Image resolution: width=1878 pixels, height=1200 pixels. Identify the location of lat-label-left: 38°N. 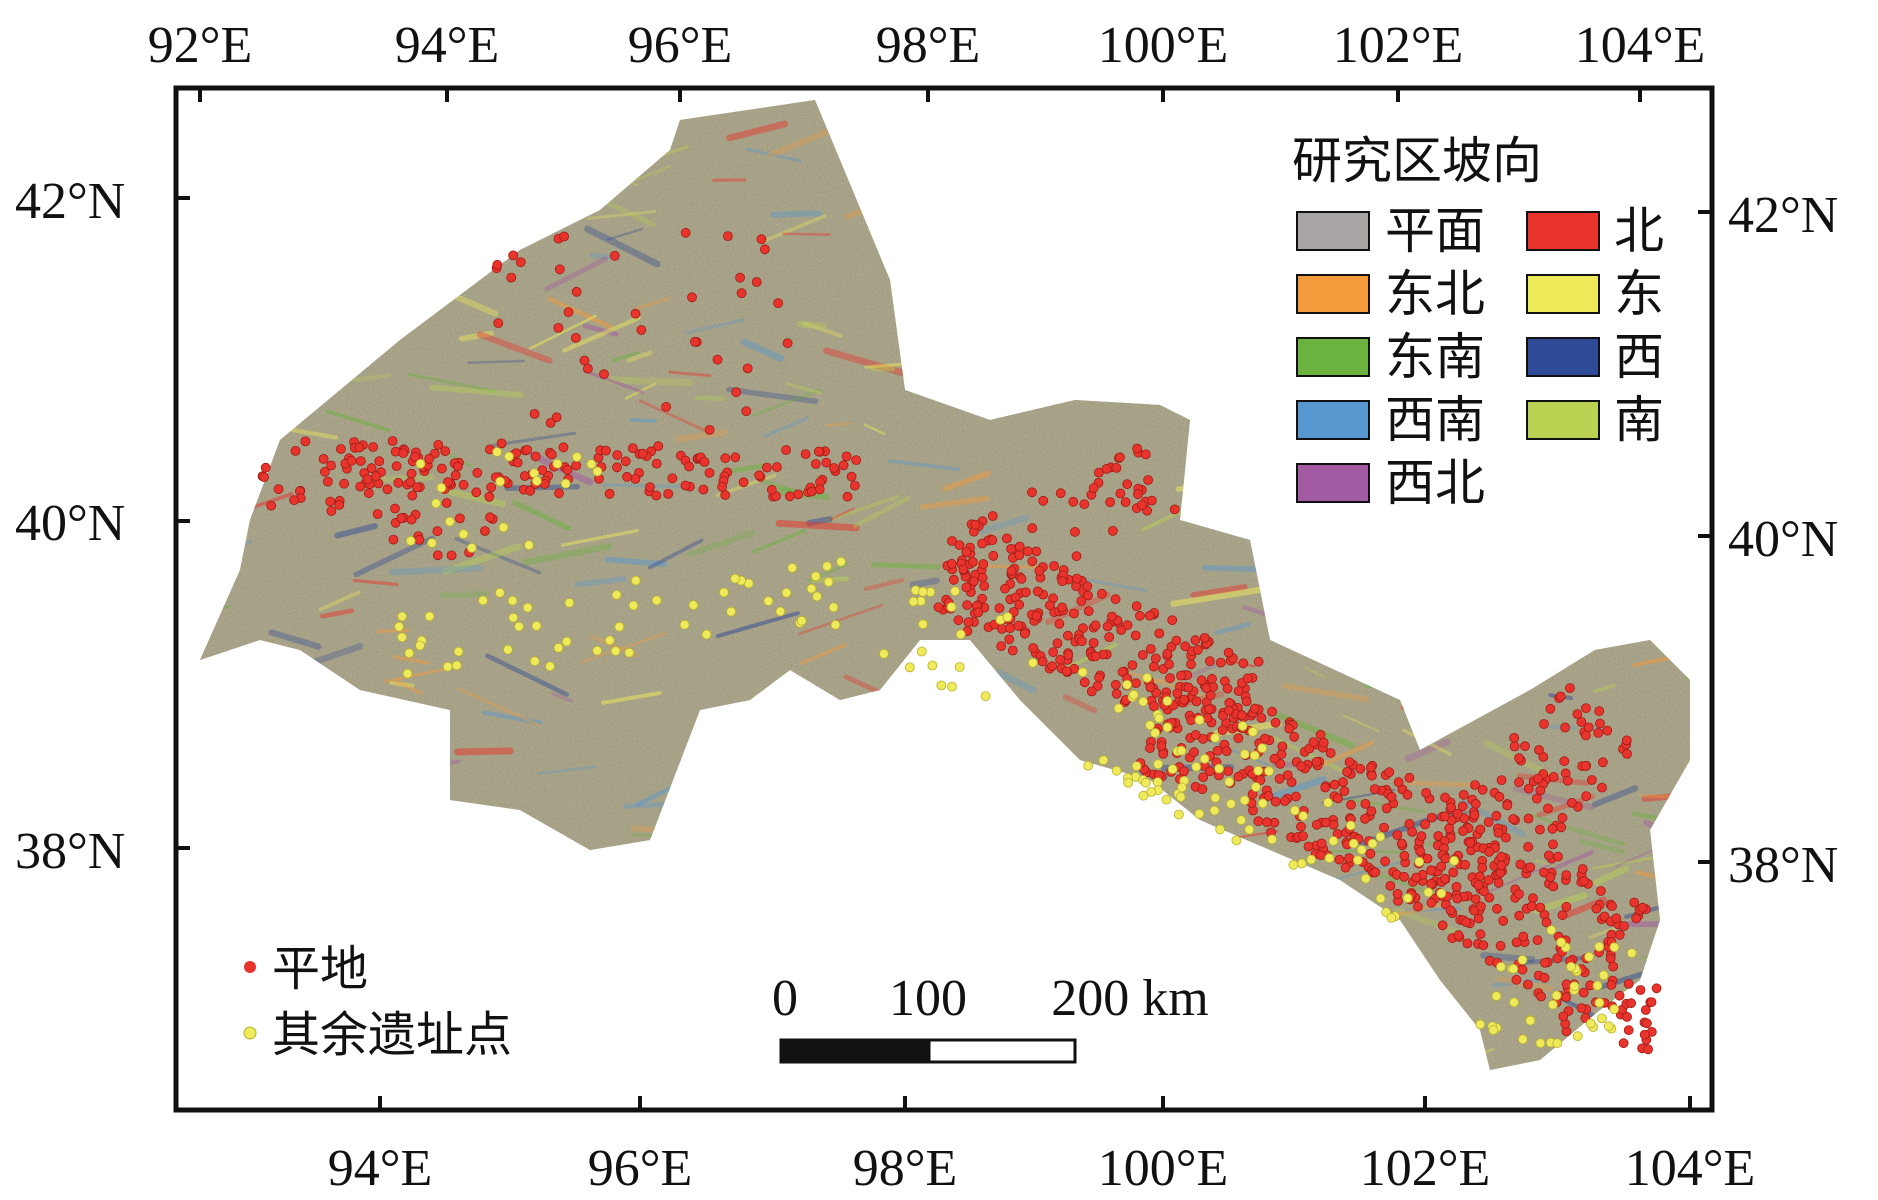
(70, 851).